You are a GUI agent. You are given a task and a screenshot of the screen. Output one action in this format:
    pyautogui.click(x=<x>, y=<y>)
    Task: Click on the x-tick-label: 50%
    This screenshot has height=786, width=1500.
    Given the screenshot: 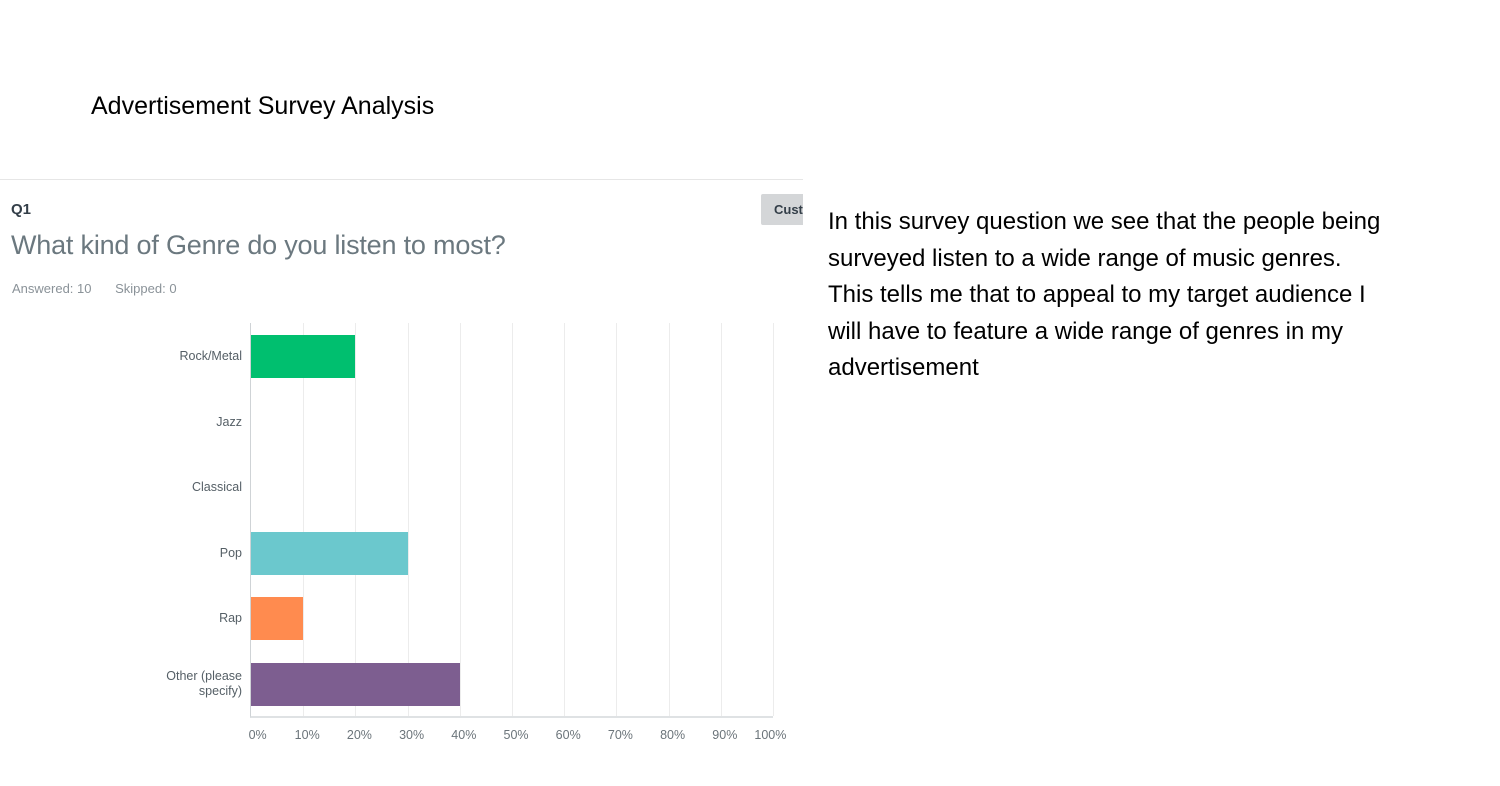 What is the action you would take?
    pyautogui.click(x=516, y=735)
    